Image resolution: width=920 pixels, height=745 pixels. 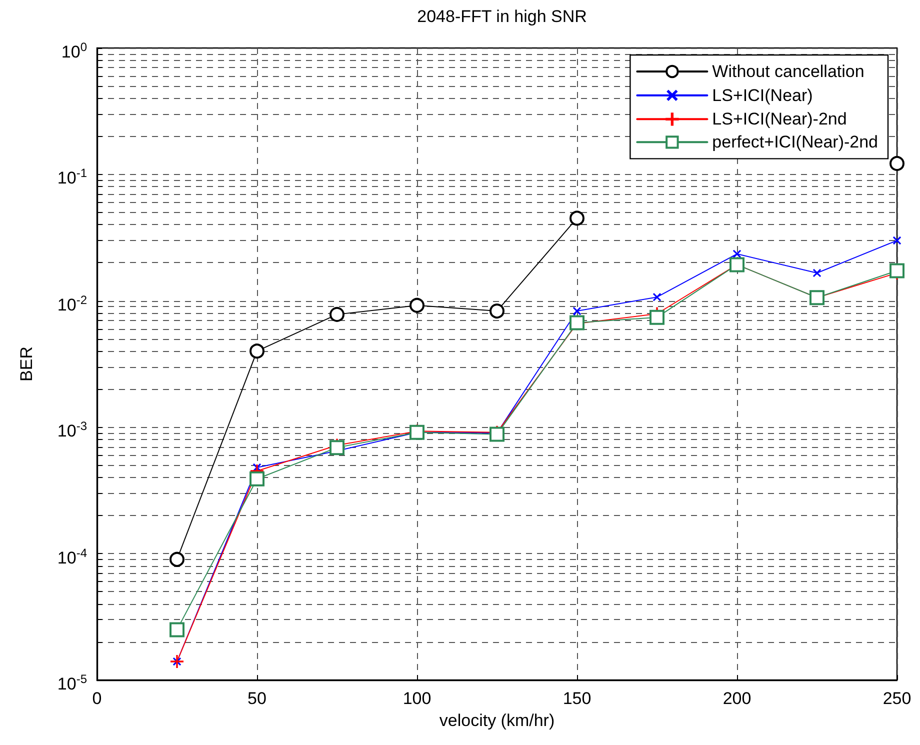 What do you see at coordinates (762, 95) in the screenshot?
I see `legend-label: LS+ICI(Near)` at bounding box center [762, 95].